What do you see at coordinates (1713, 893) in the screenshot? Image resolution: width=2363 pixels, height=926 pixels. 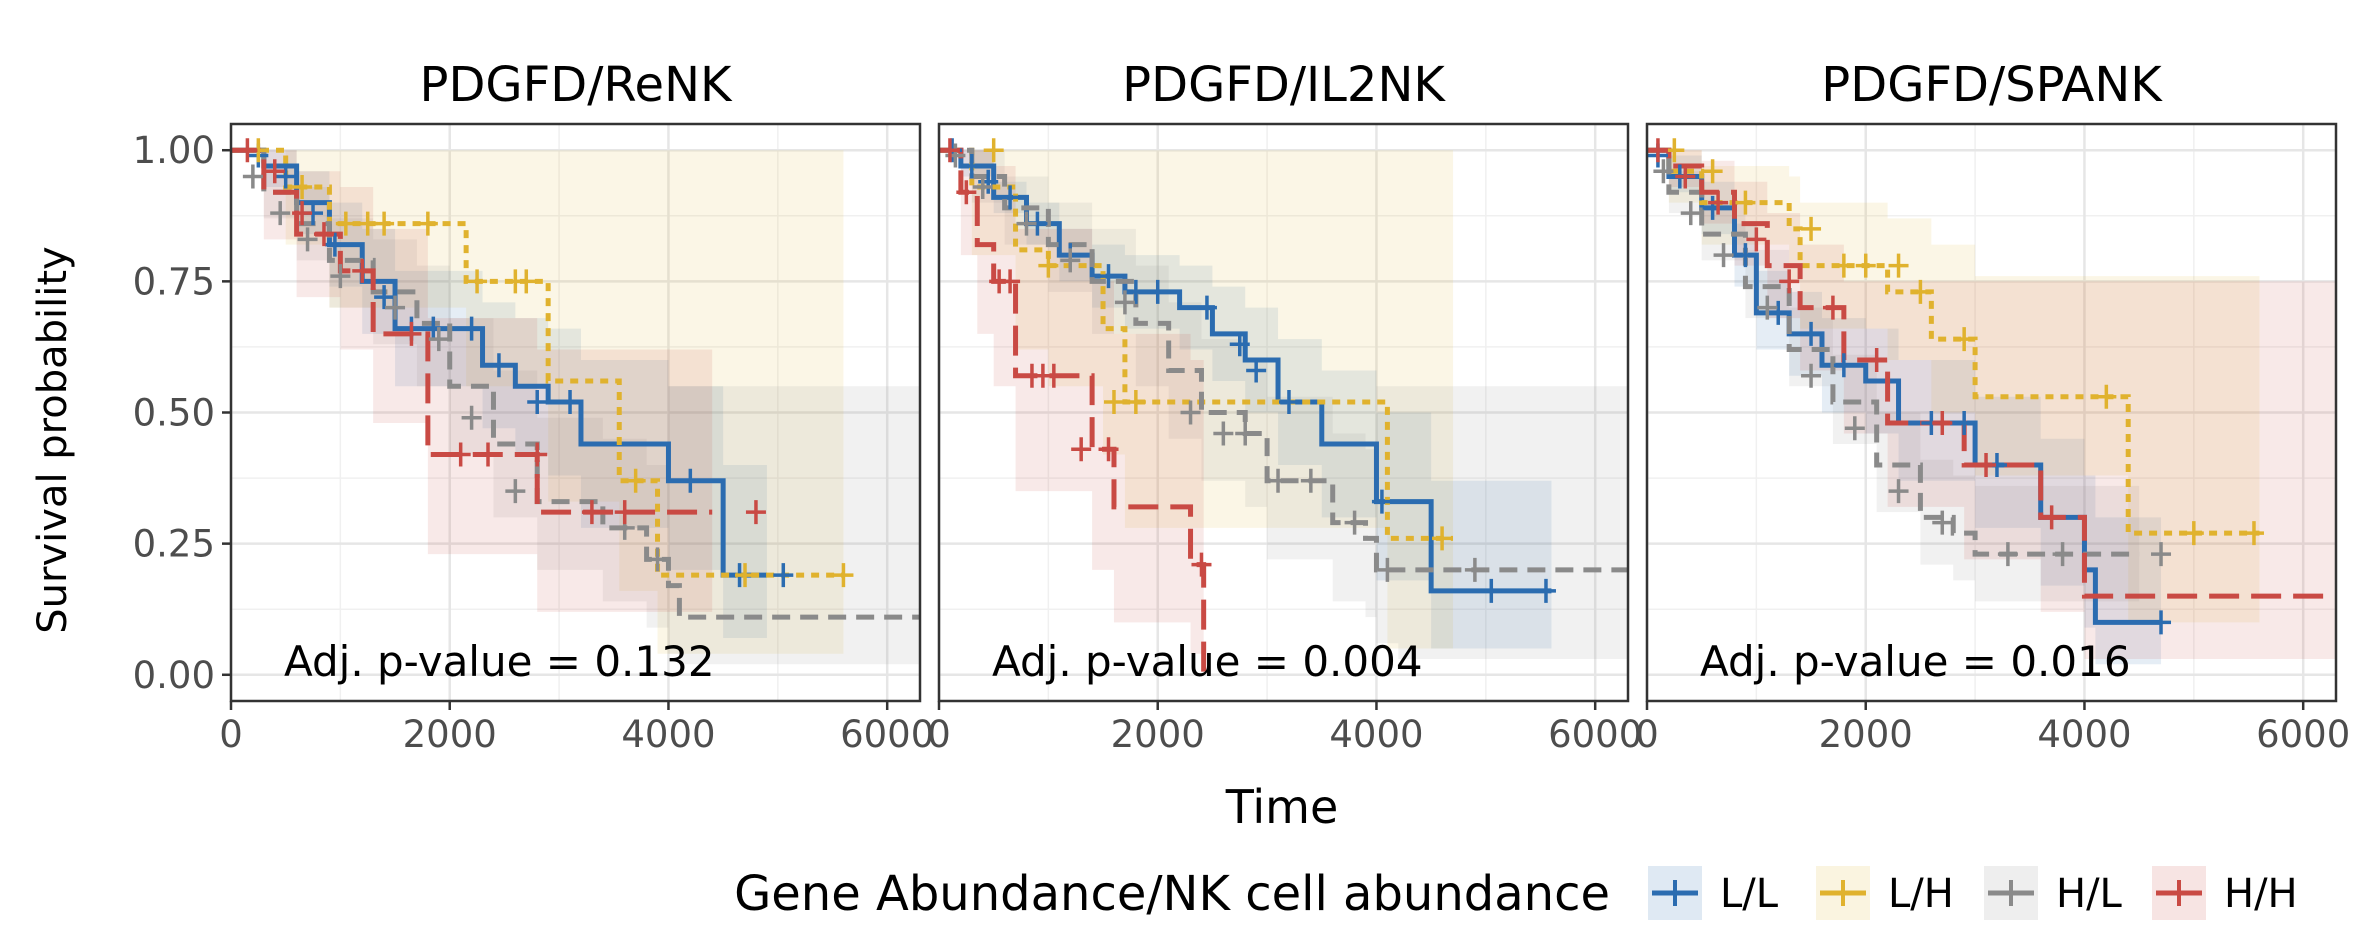 I see `legend-item-l-l: L/L` at bounding box center [1713, 893].